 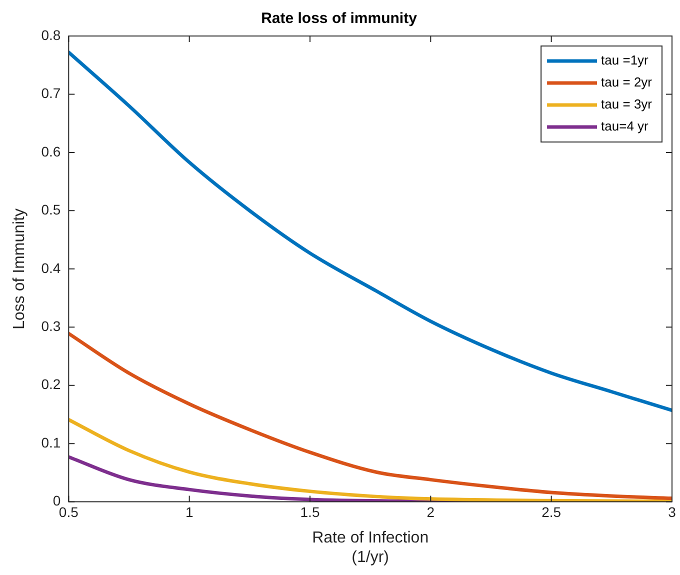 I want to click on legend-label: tau =1yr, so click(x=625, y=60).